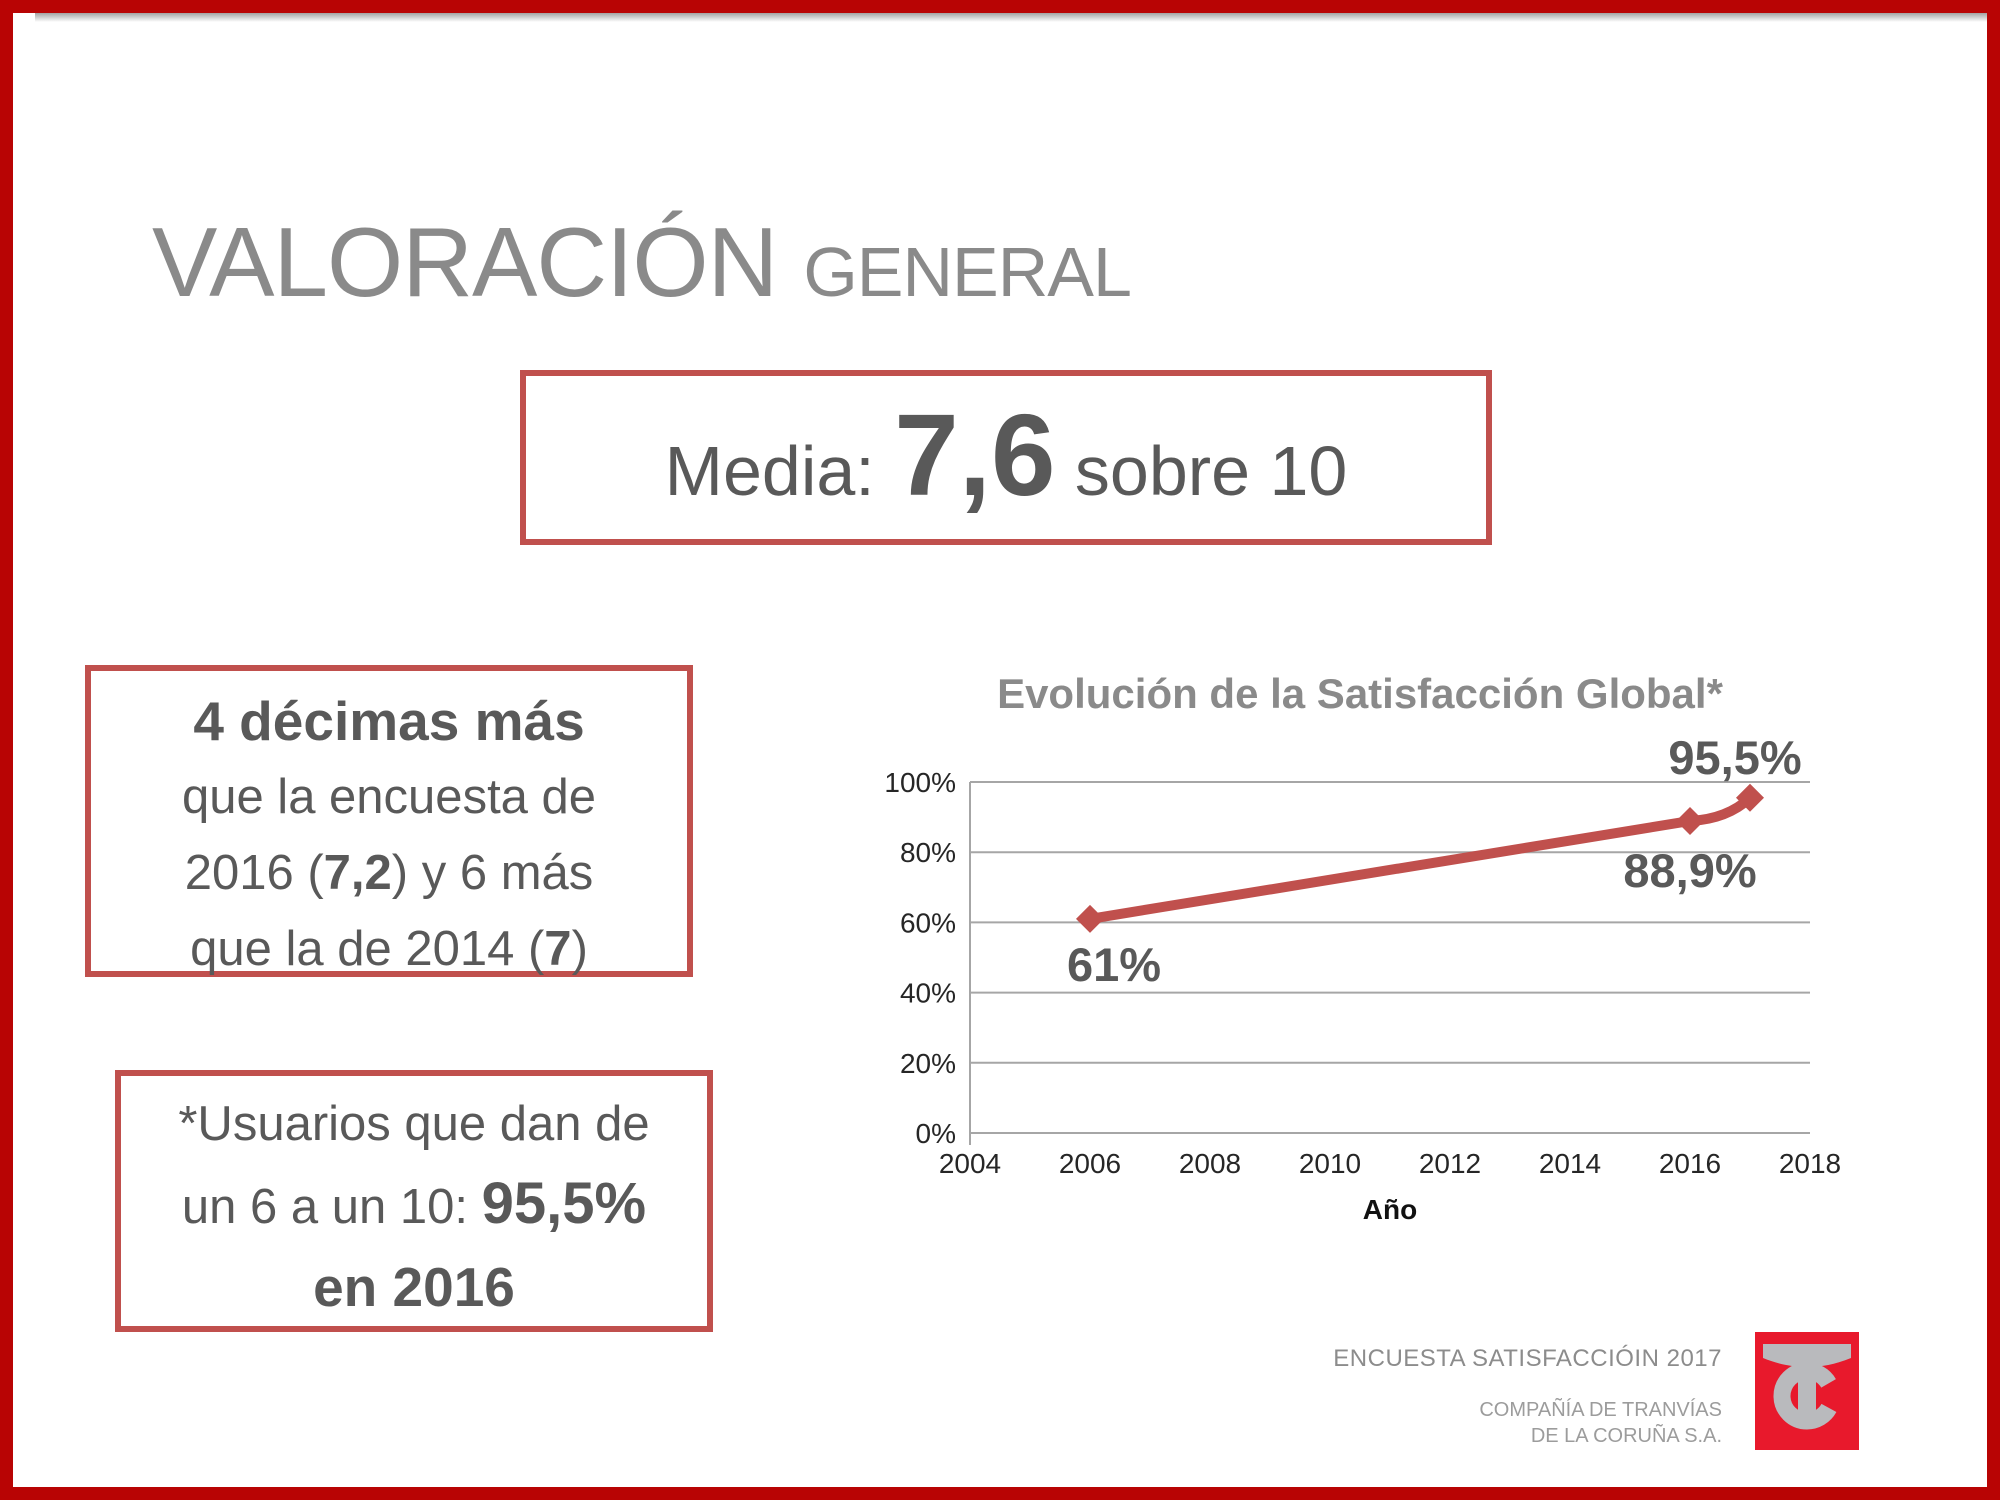 This screenshot has height=1500, width=2000. Describe the element at coordinates (558, 949) in the screenshot. I see `value-2014: 7` at that location.